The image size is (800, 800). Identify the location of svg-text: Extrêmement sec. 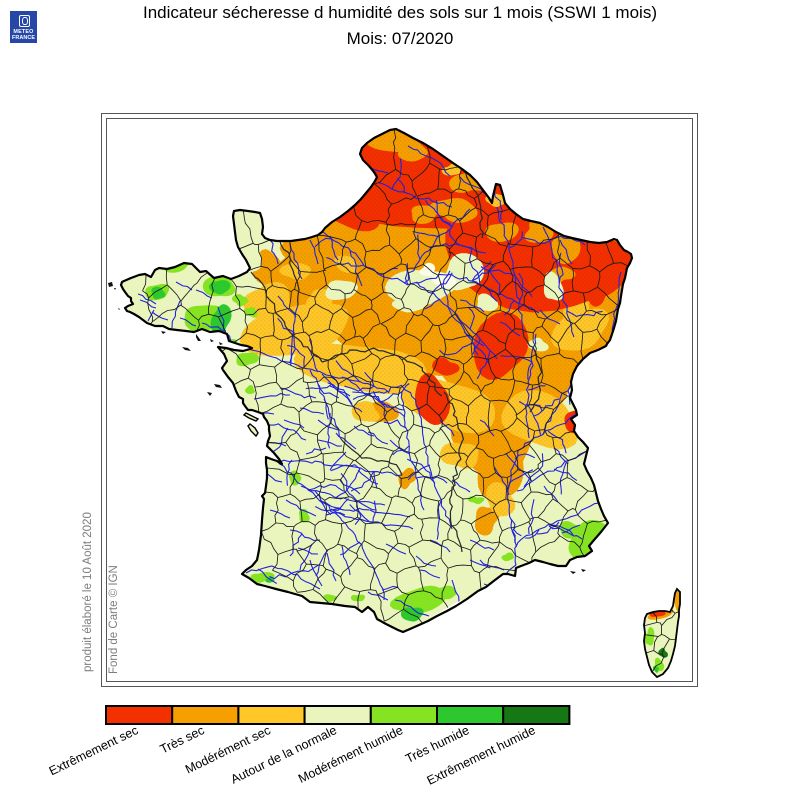
(94, 750).